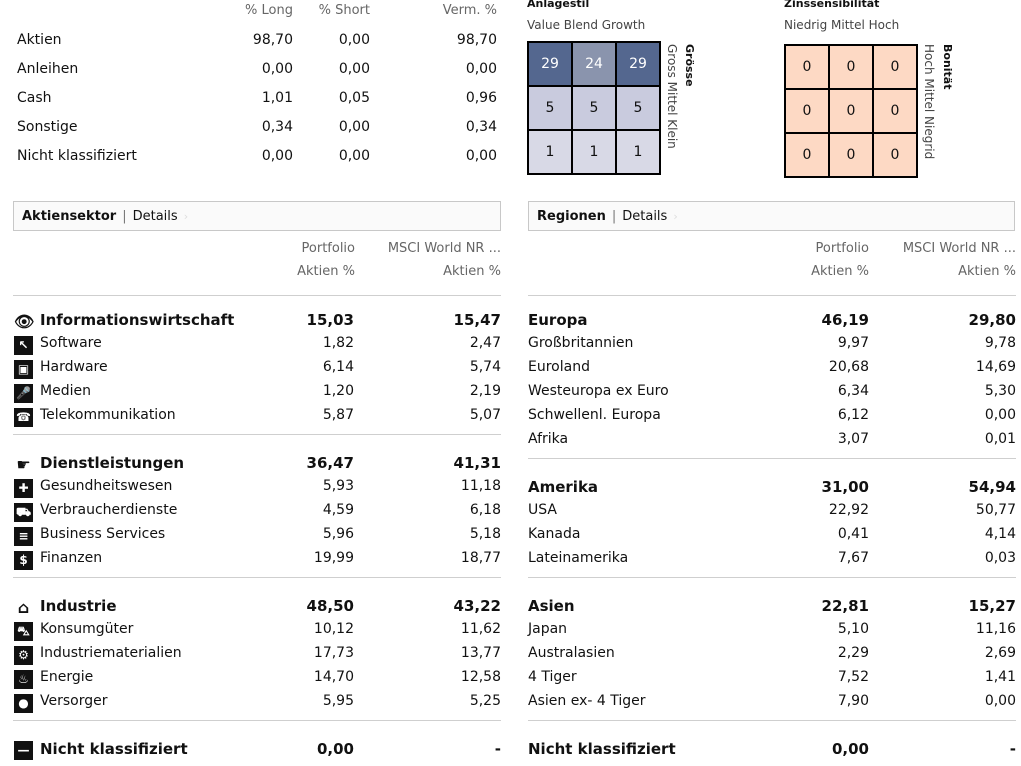 Image resolution: width=1021 pixels, height=766 pixels. I want to click on table-row: USA 22,92 50,77, so click(510, 513).